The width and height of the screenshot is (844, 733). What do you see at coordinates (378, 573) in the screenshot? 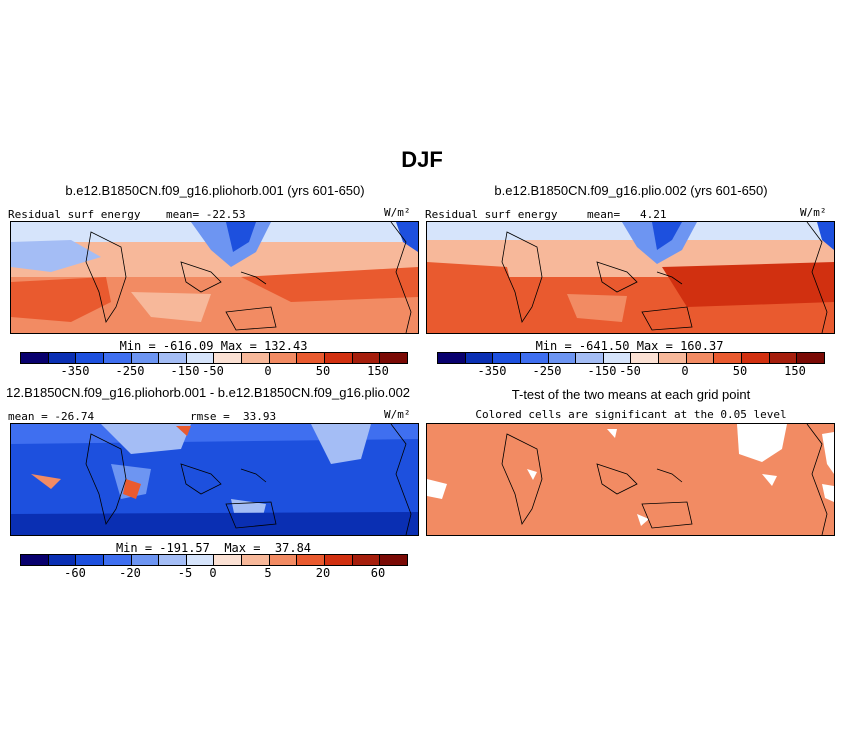
I see `tick-label: 60` at bounding box center [378, 573].